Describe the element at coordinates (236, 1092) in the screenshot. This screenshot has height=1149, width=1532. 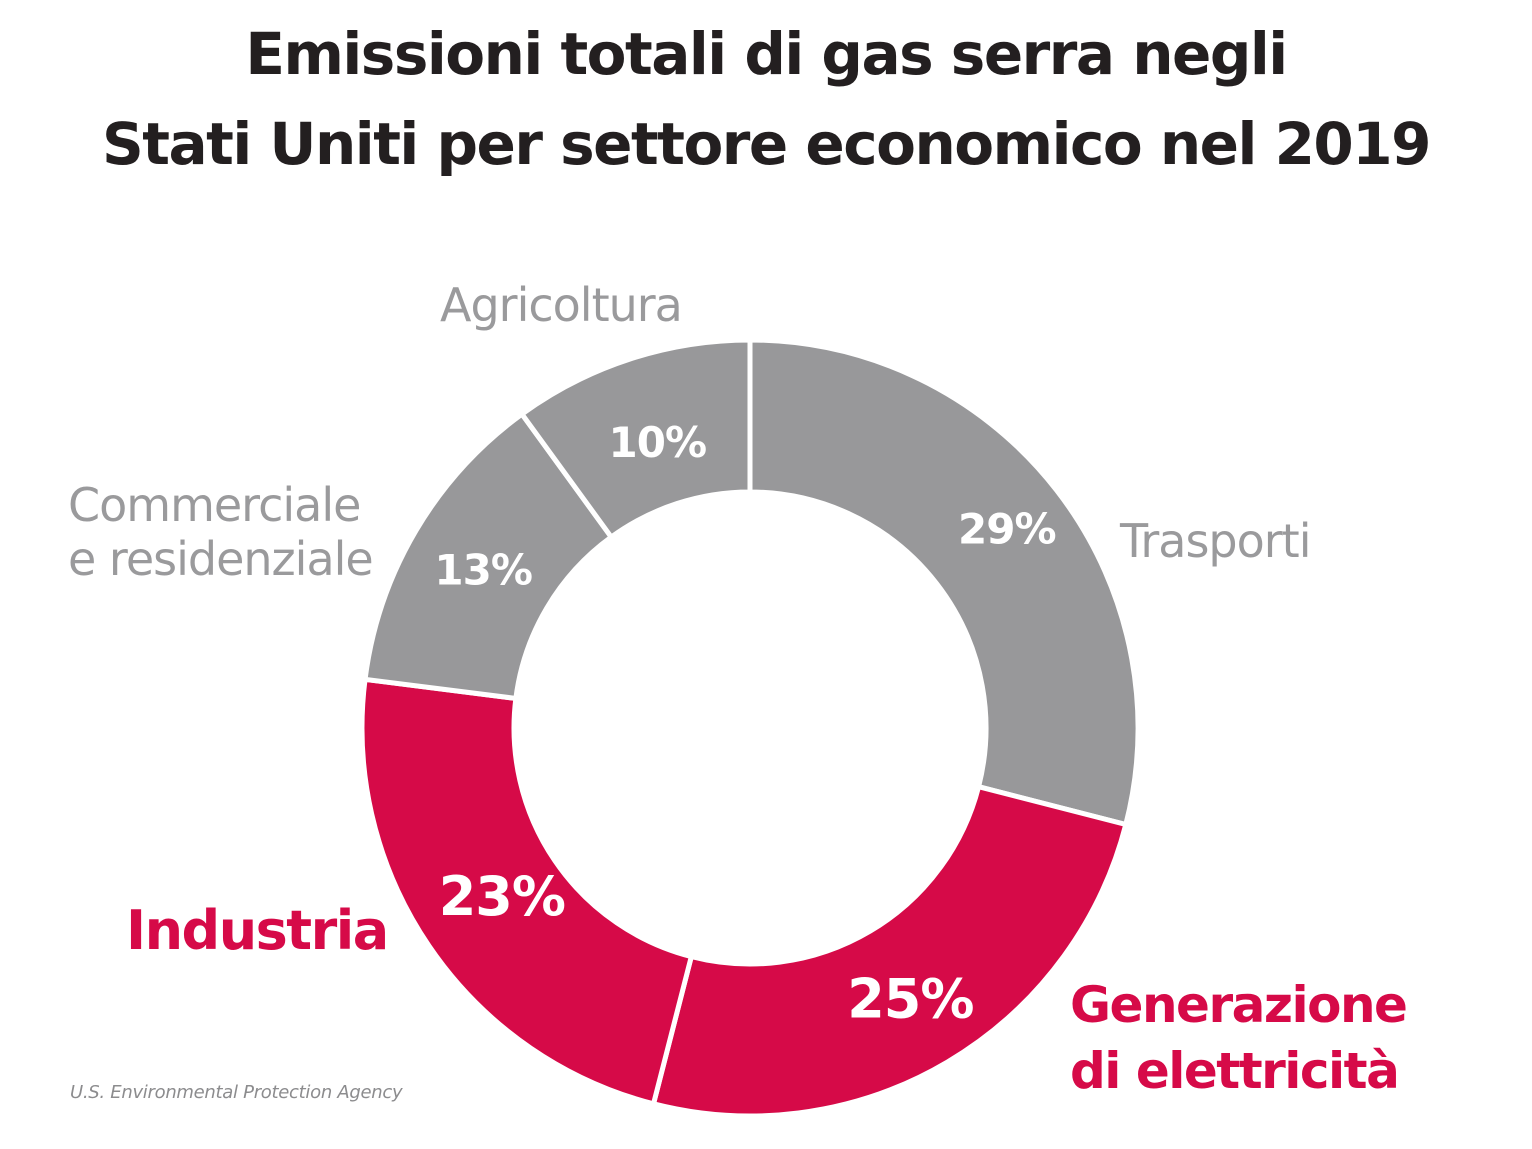
I see `source-note: U.S. Environmental Protection Agency` at that location.